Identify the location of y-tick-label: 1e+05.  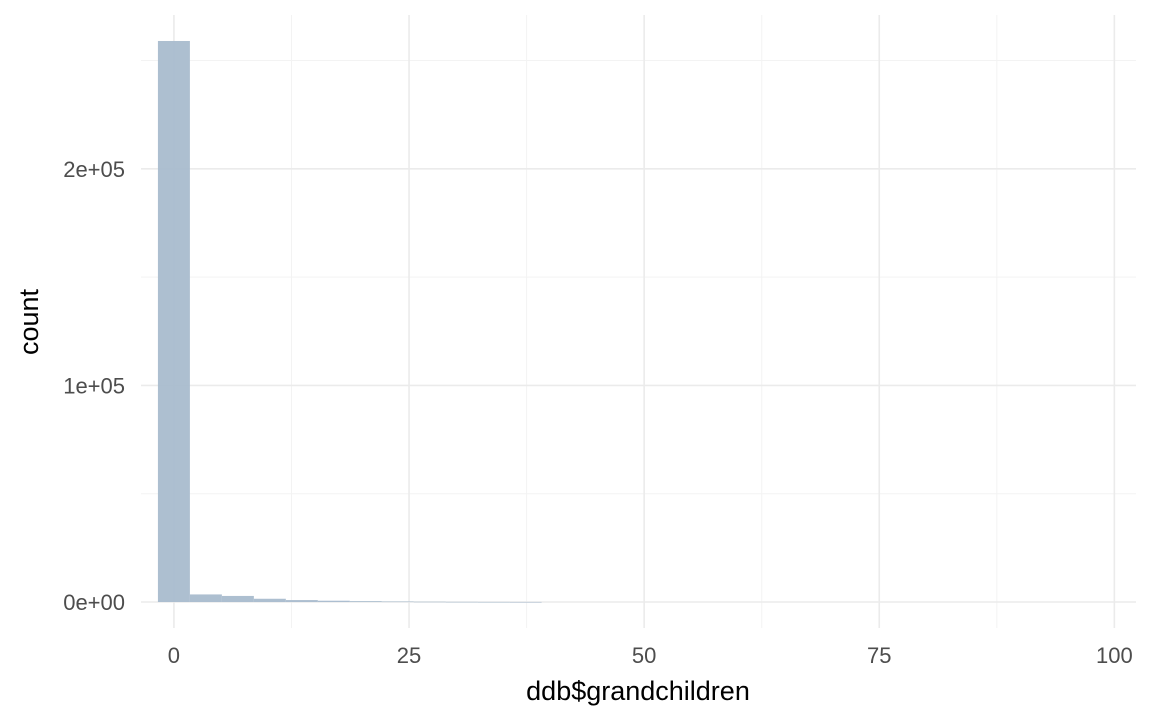
(94, 385).